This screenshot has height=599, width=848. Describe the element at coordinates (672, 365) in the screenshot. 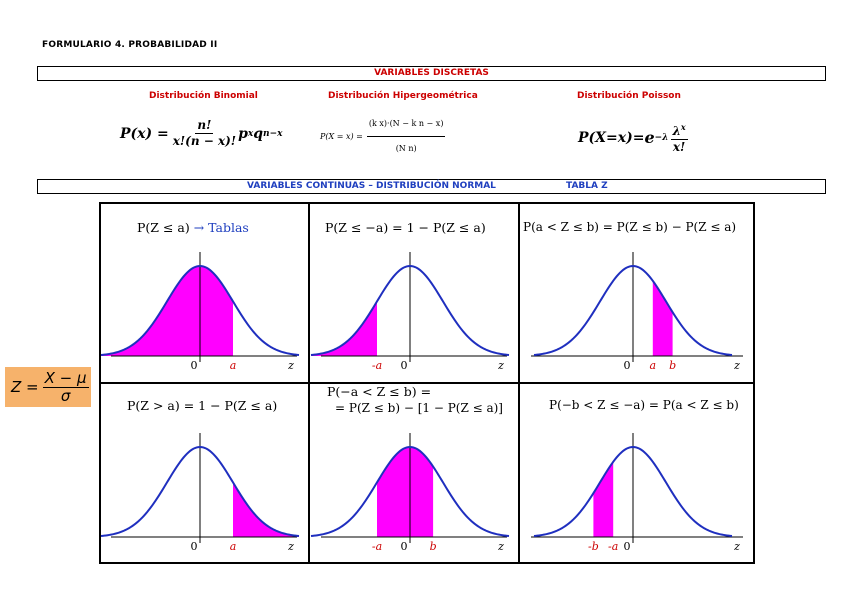

I see `panel-3-tick-label: b` at that location.